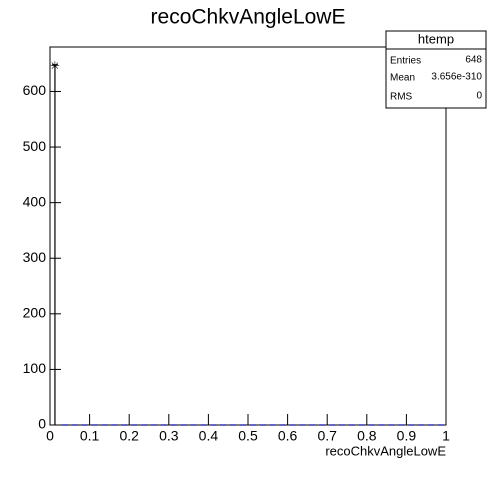 The image size is (496, 477). What do you see at coordinates (407, 436) in the screenshot?
I see `x-tick-label: 0.9` at bounding box center [407, 436].